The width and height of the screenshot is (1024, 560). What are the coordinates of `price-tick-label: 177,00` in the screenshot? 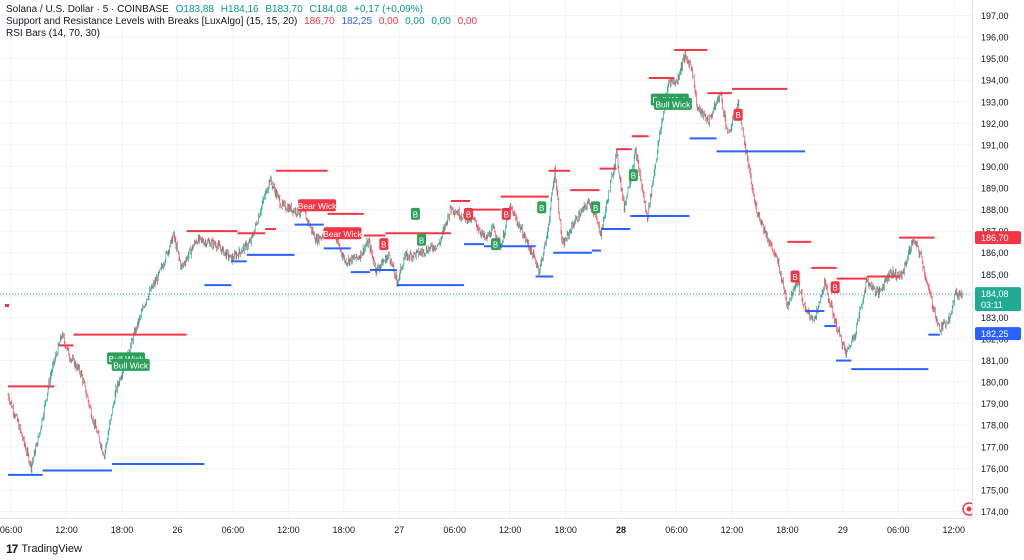 It's located at (995, 447).